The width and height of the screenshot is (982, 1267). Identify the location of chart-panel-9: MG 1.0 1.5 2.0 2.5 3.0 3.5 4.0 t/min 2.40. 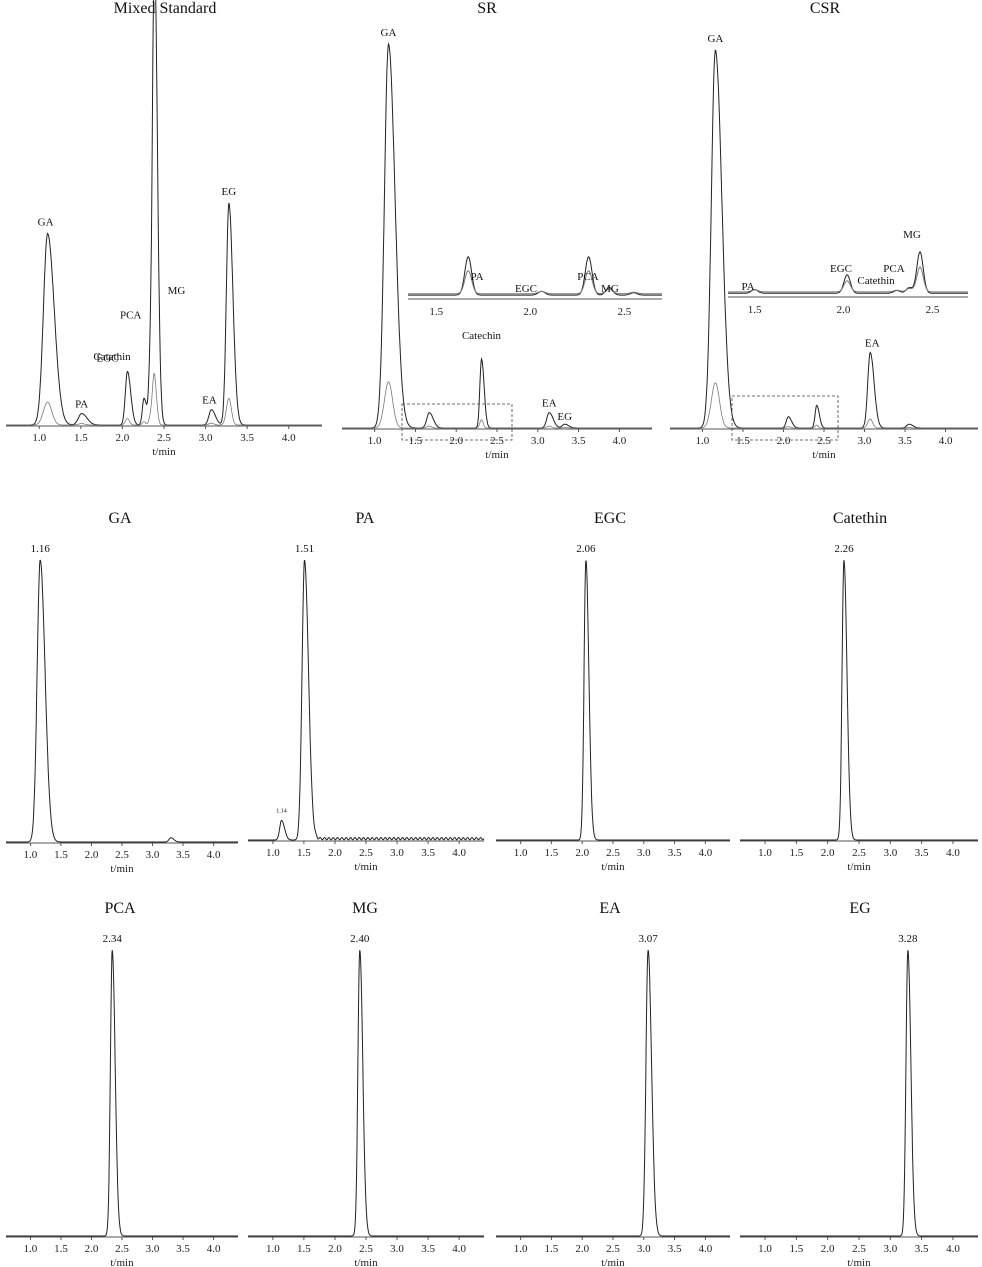
(366, 1083).